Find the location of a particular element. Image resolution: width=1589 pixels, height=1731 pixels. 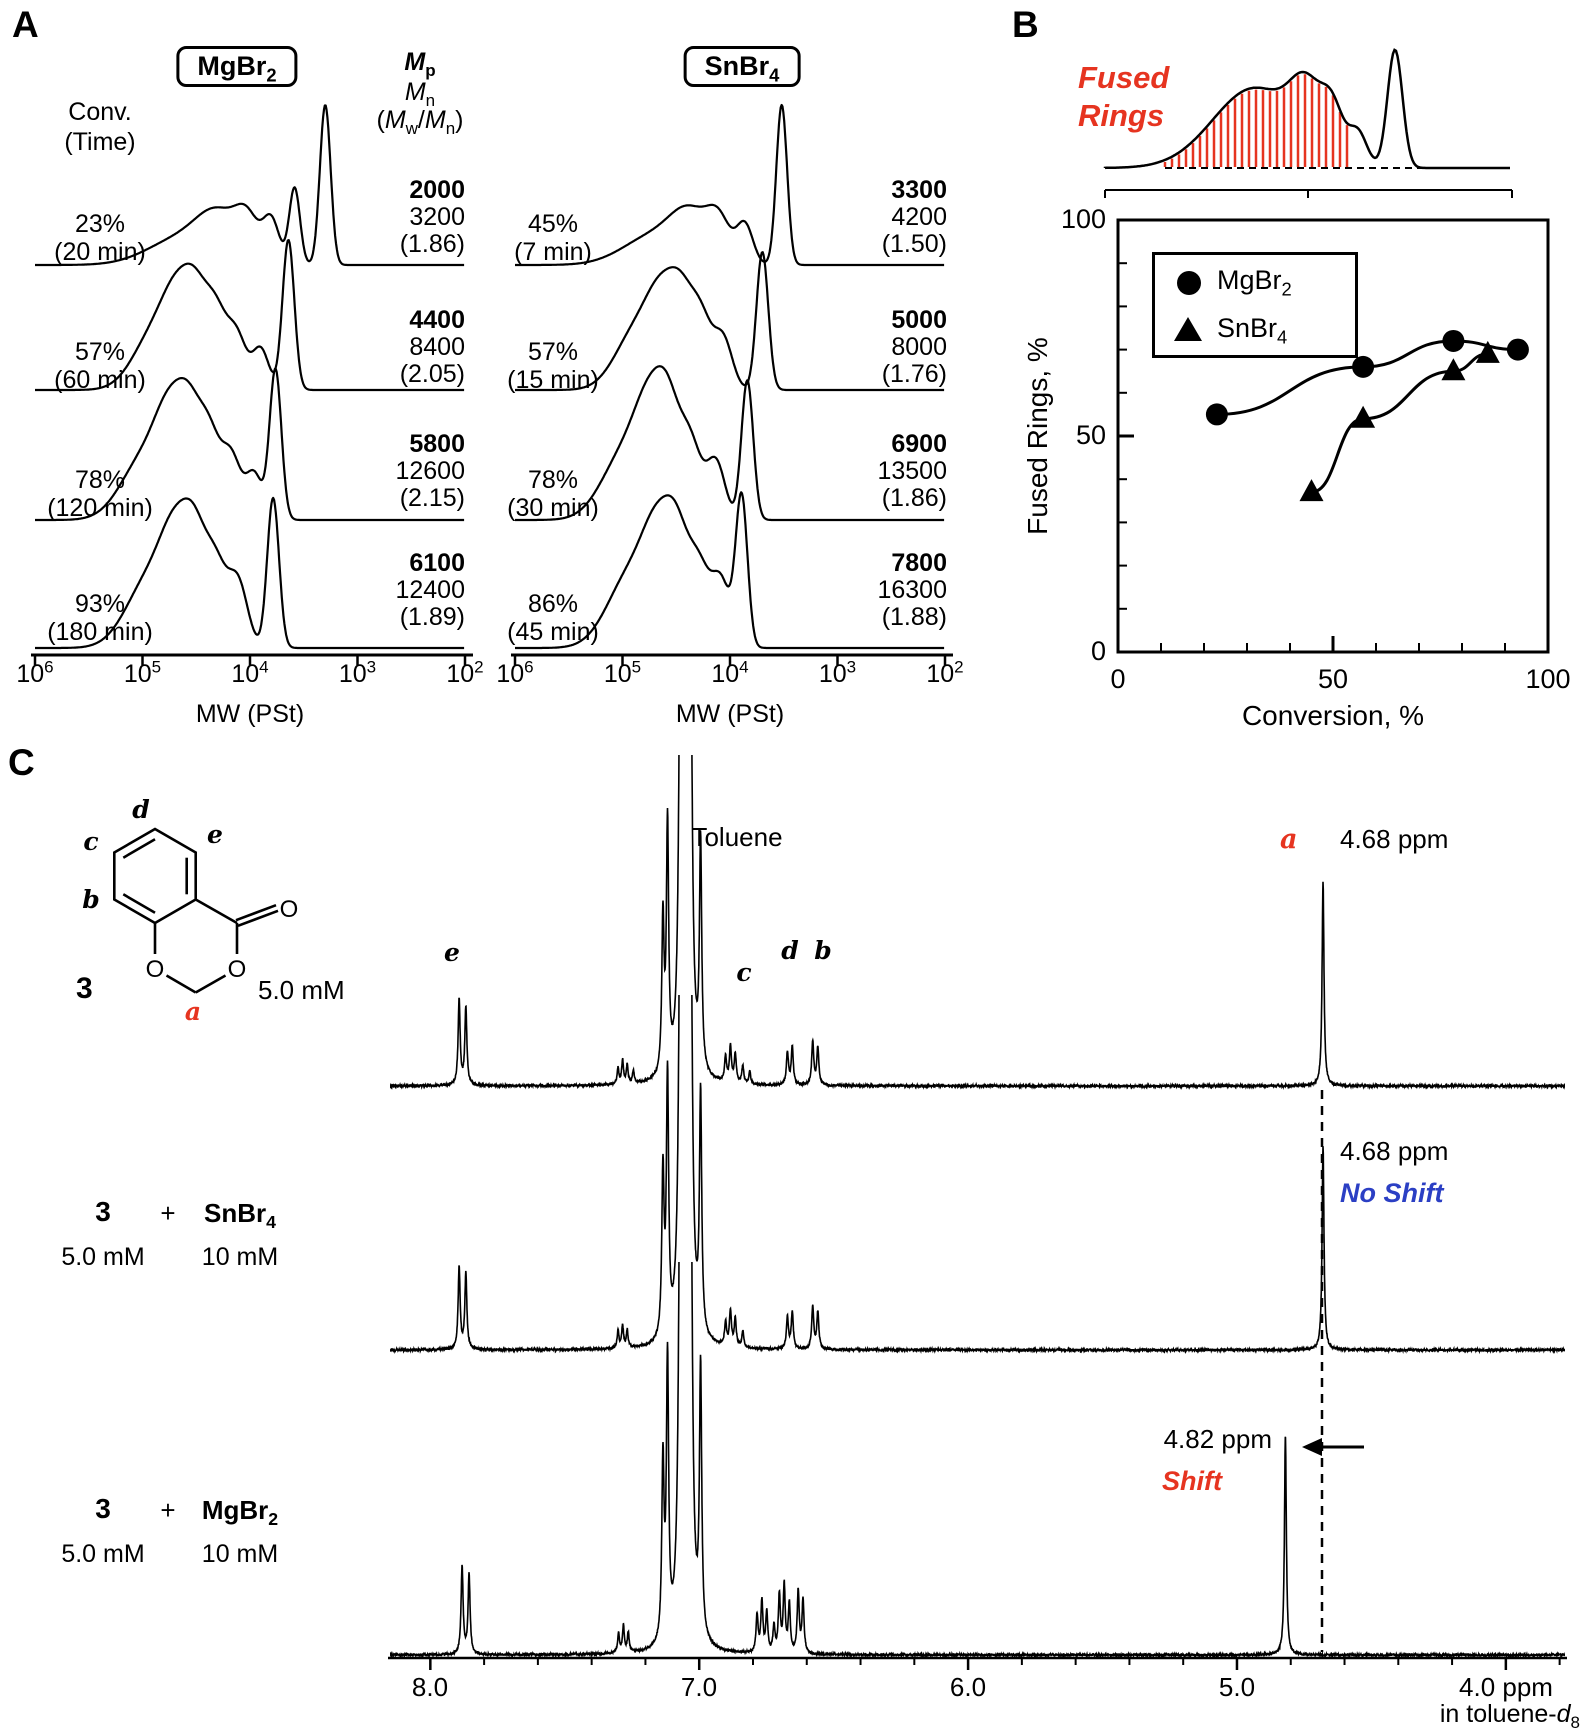

mp-header: Mp is located at coordinates (420, 64).